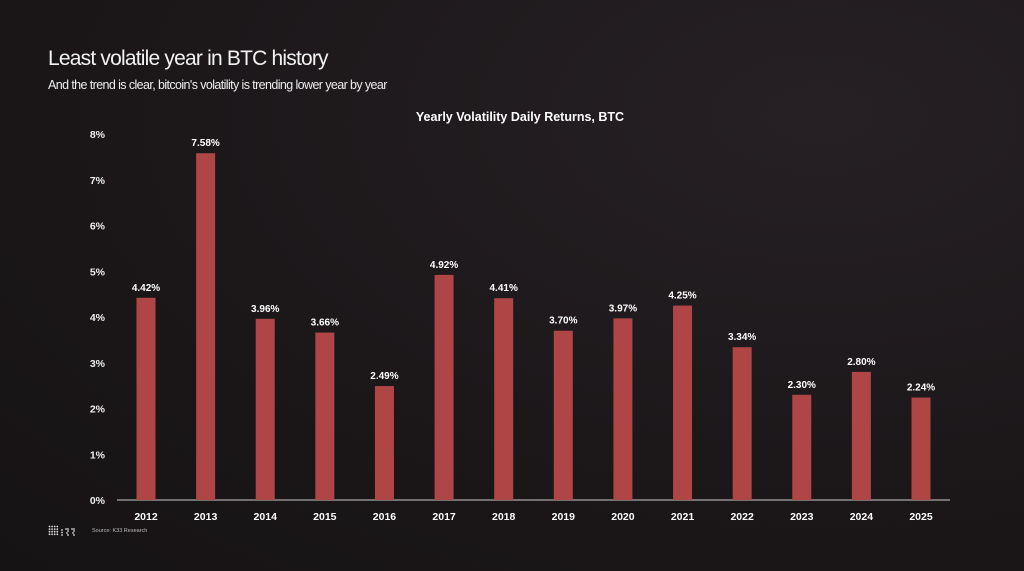  Describe the element at coordinates (921, 448) in the screenshot. I see `bar-2025` at that location.